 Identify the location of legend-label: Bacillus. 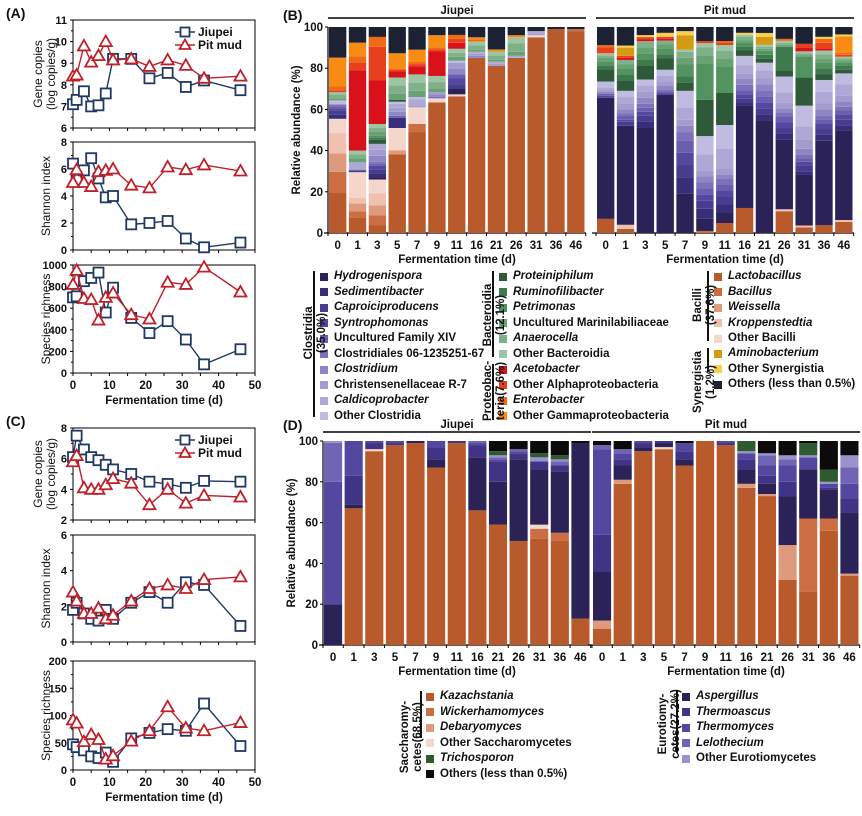
(750, 291).